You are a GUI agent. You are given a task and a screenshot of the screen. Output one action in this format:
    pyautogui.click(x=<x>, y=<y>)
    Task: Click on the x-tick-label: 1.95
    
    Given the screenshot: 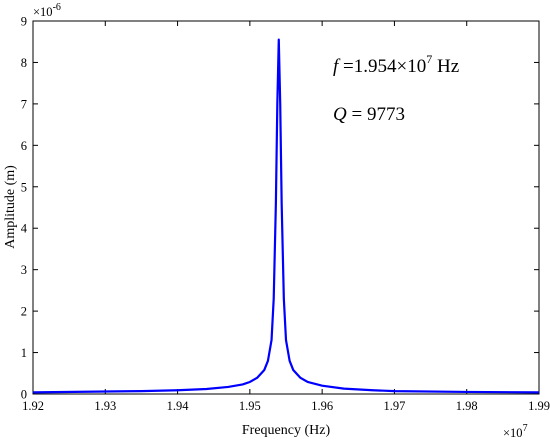 What is the action you would take?
    pyautogui.click(x=250, y=406)
    